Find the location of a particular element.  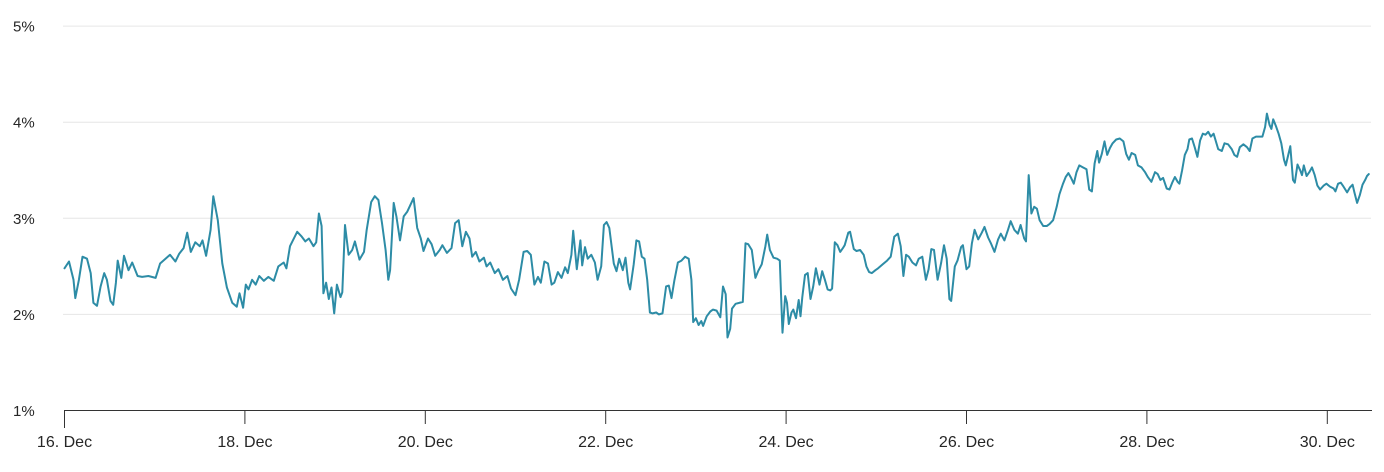

y-tick-label: 4% is located at coordinates (24, 123).